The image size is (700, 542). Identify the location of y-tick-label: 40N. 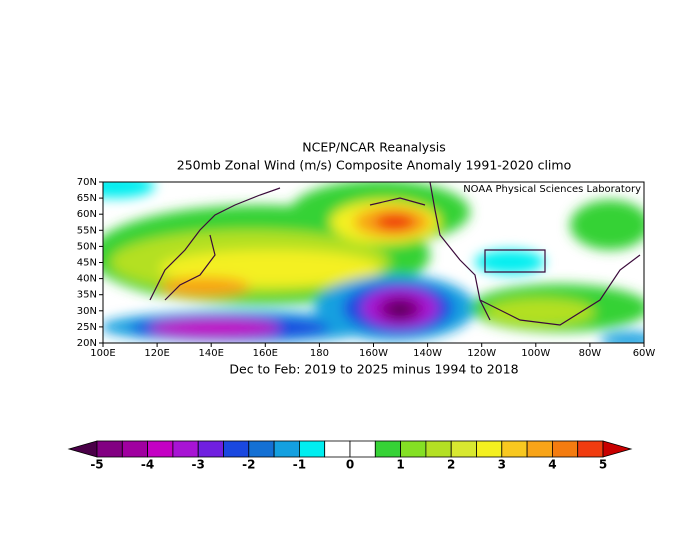
(87, 279).